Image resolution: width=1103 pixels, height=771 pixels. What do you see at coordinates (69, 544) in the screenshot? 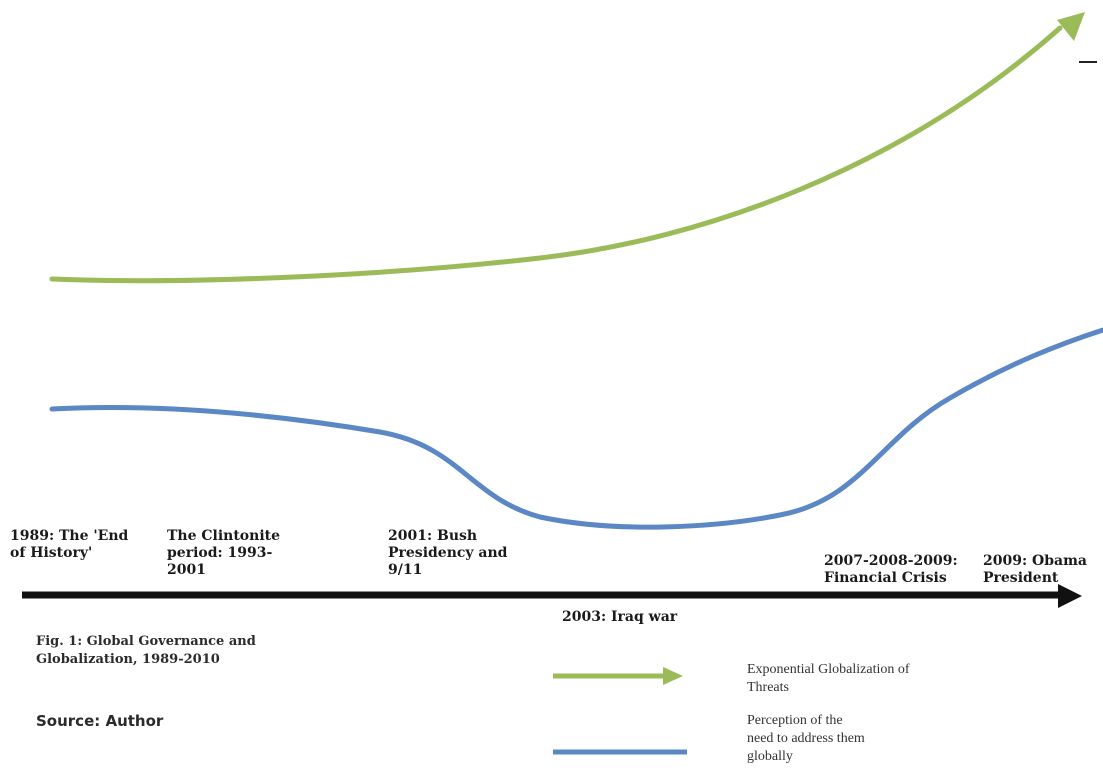
I see `event-end-of-history: 1989: The 'End of History'` at bounding box center [69, 544].